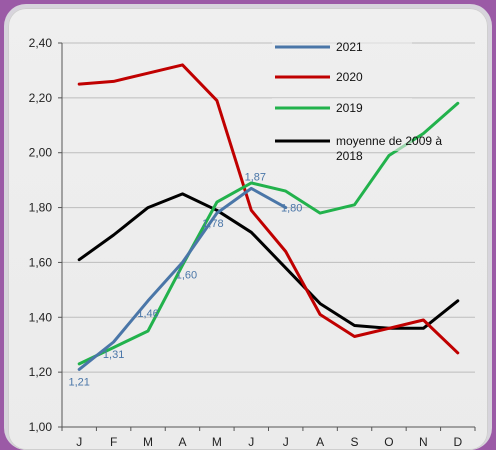 Image resolution: width=496 pixels, height=450 pixels. Describe the element at coordinates (41, 235) in the screenshot. I see `y-axis-tick-labels: 1,00 1,20 1,40 1,60 1,80 2,00 2,20 2,40` at that location.